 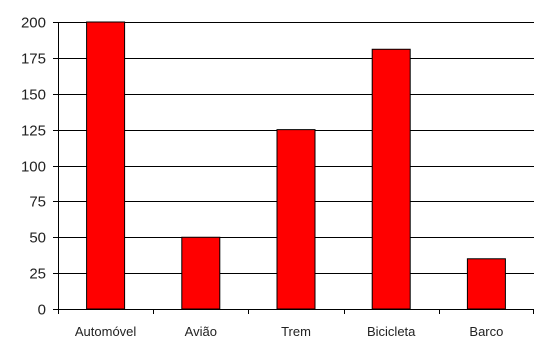 I want to click on y-tick-label: 175, so click(x=33, y=59).